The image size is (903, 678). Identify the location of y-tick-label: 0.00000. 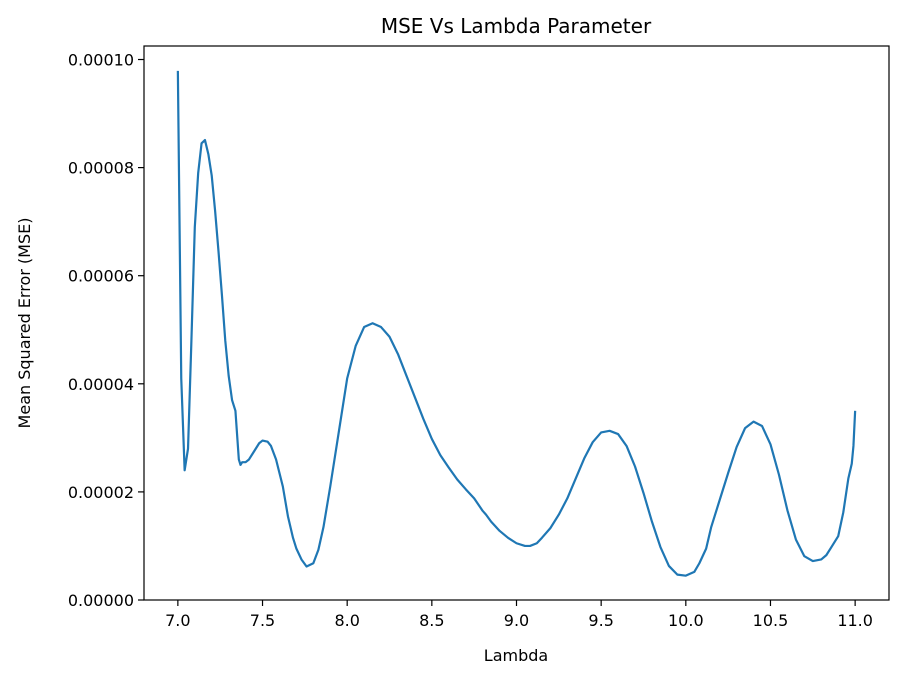
(101, 600).